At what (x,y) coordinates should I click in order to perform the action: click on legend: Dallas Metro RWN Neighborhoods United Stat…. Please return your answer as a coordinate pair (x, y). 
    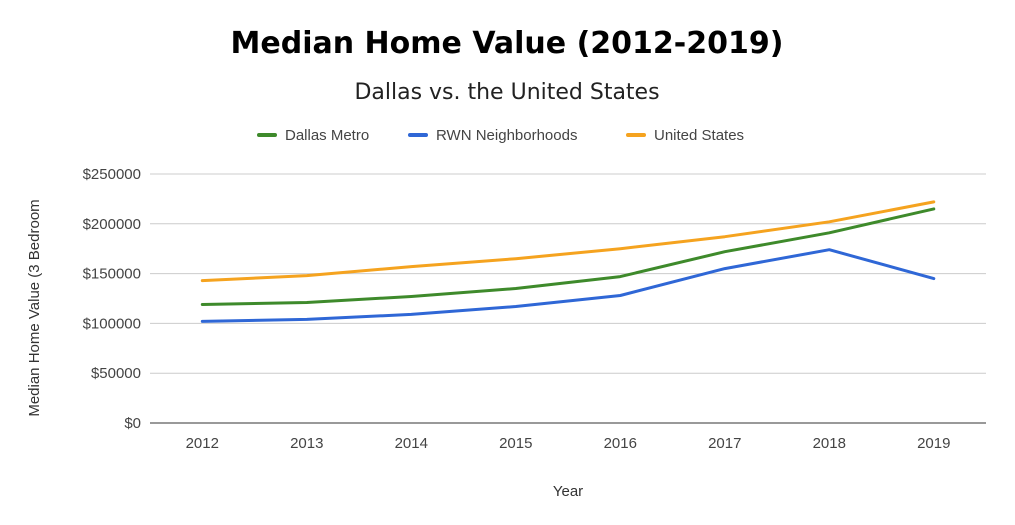
    Looking at the image, I should click on (500, 135).